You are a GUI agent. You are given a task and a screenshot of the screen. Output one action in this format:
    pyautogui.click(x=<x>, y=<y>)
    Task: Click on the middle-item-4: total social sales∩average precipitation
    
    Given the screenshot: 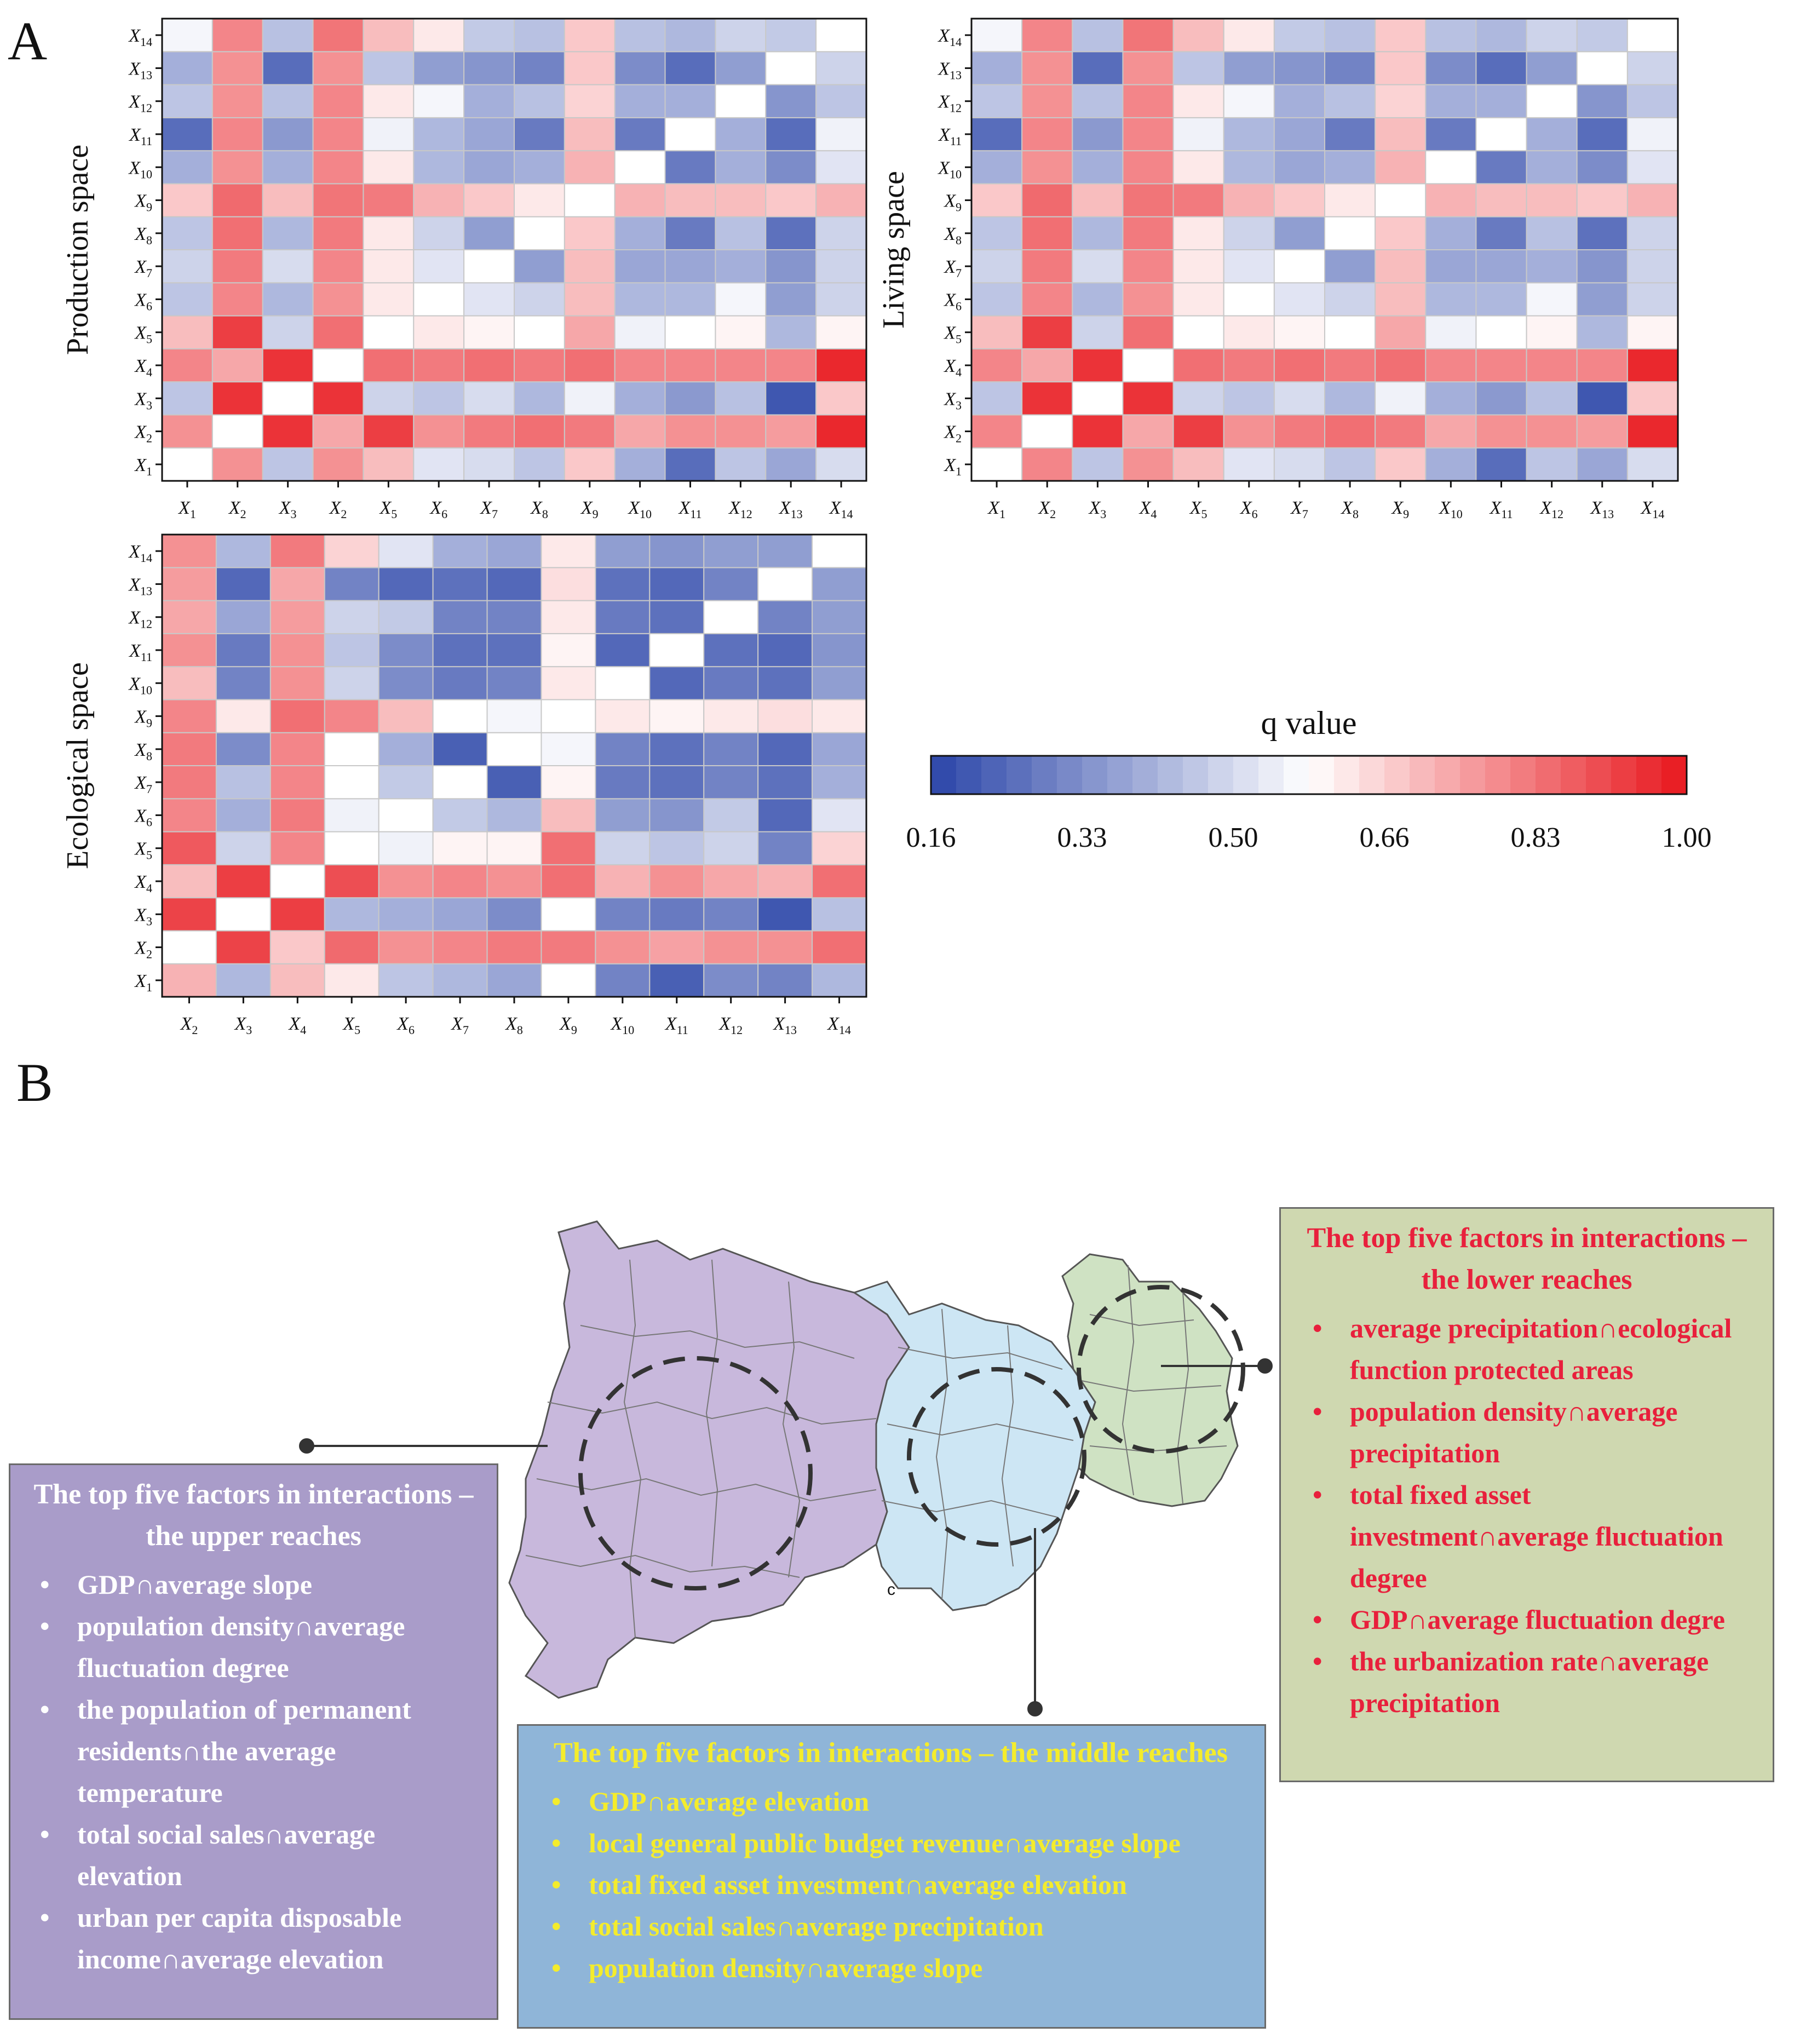 What is the action you would take?
    pyautogui.click(x=901, y=1926)
    